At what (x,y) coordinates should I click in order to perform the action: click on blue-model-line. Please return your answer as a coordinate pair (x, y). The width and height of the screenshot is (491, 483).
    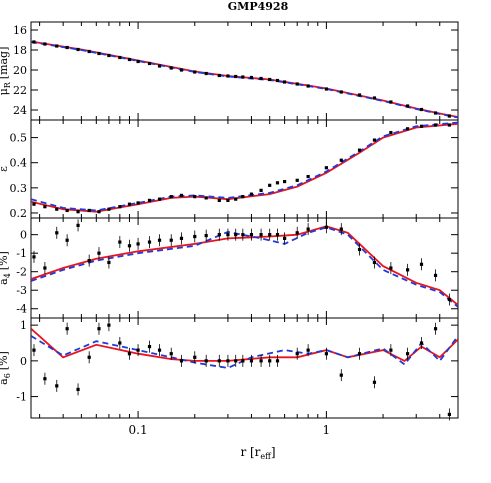
    Looking at the image, I should click on (244, 80).